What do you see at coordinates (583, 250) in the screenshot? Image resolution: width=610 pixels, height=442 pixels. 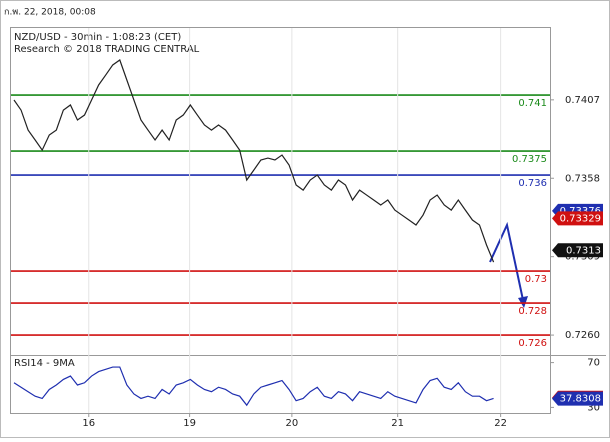 I see `price-tag-label: 0.7313` at bounding box center [583, 250].